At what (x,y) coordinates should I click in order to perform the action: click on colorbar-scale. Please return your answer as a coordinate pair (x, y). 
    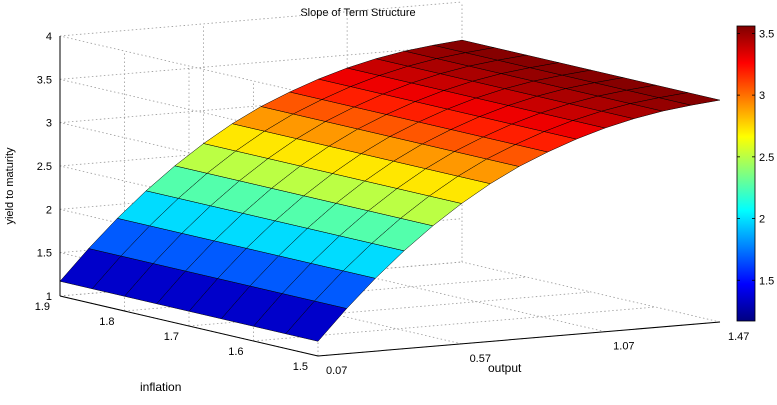
    Looking at the image, I should click on (746, 173).